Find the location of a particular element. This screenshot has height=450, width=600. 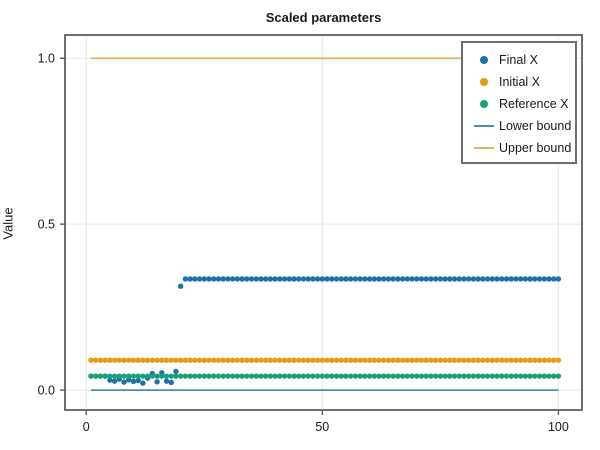

lower-bound-line-icon is located at coordinates (484, 126).